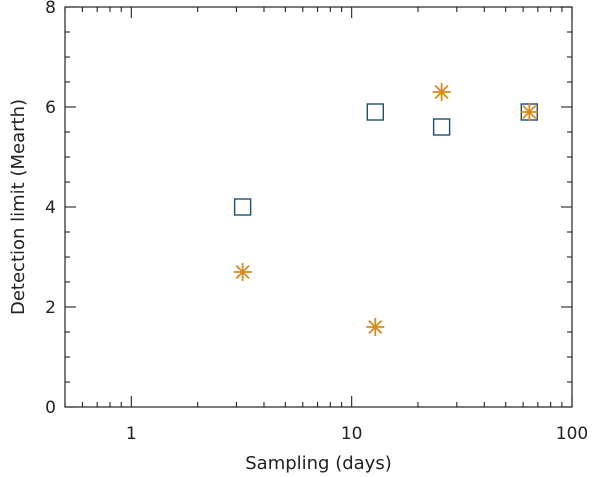  Describe the element at coordinates (50, 9) in the screenshot. I see `y-tick-label: 8` at that location.